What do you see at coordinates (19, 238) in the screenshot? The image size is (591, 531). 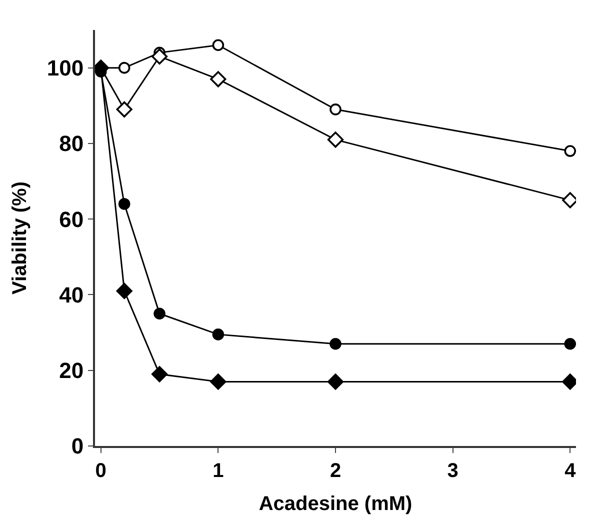 I see `y-axis-title: Viability (%)` at bounding box center [19, 238].